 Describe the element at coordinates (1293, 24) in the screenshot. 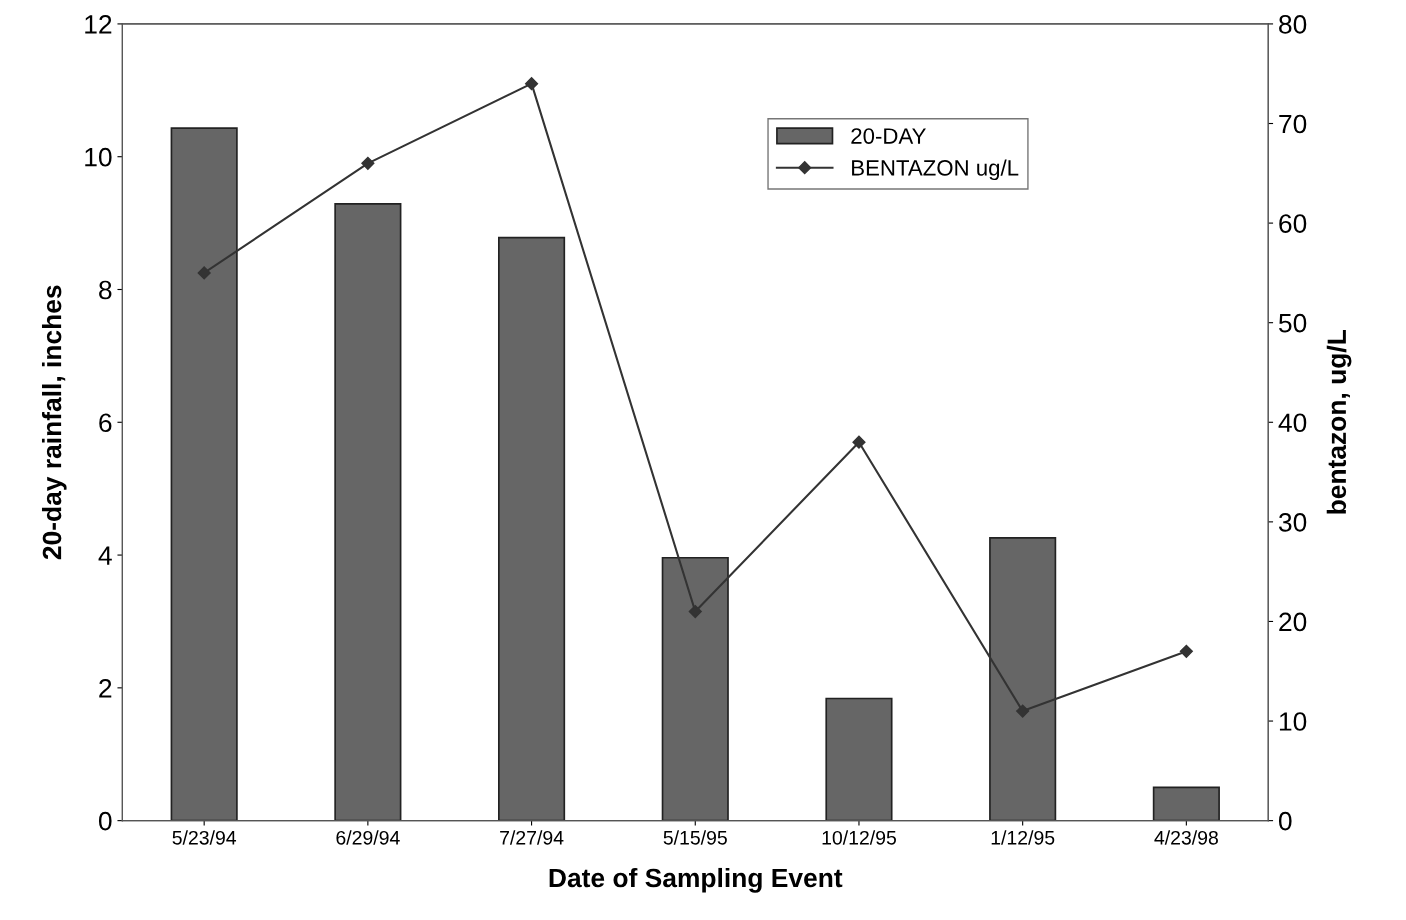

I see `y2-tick-label: 80` at that location.